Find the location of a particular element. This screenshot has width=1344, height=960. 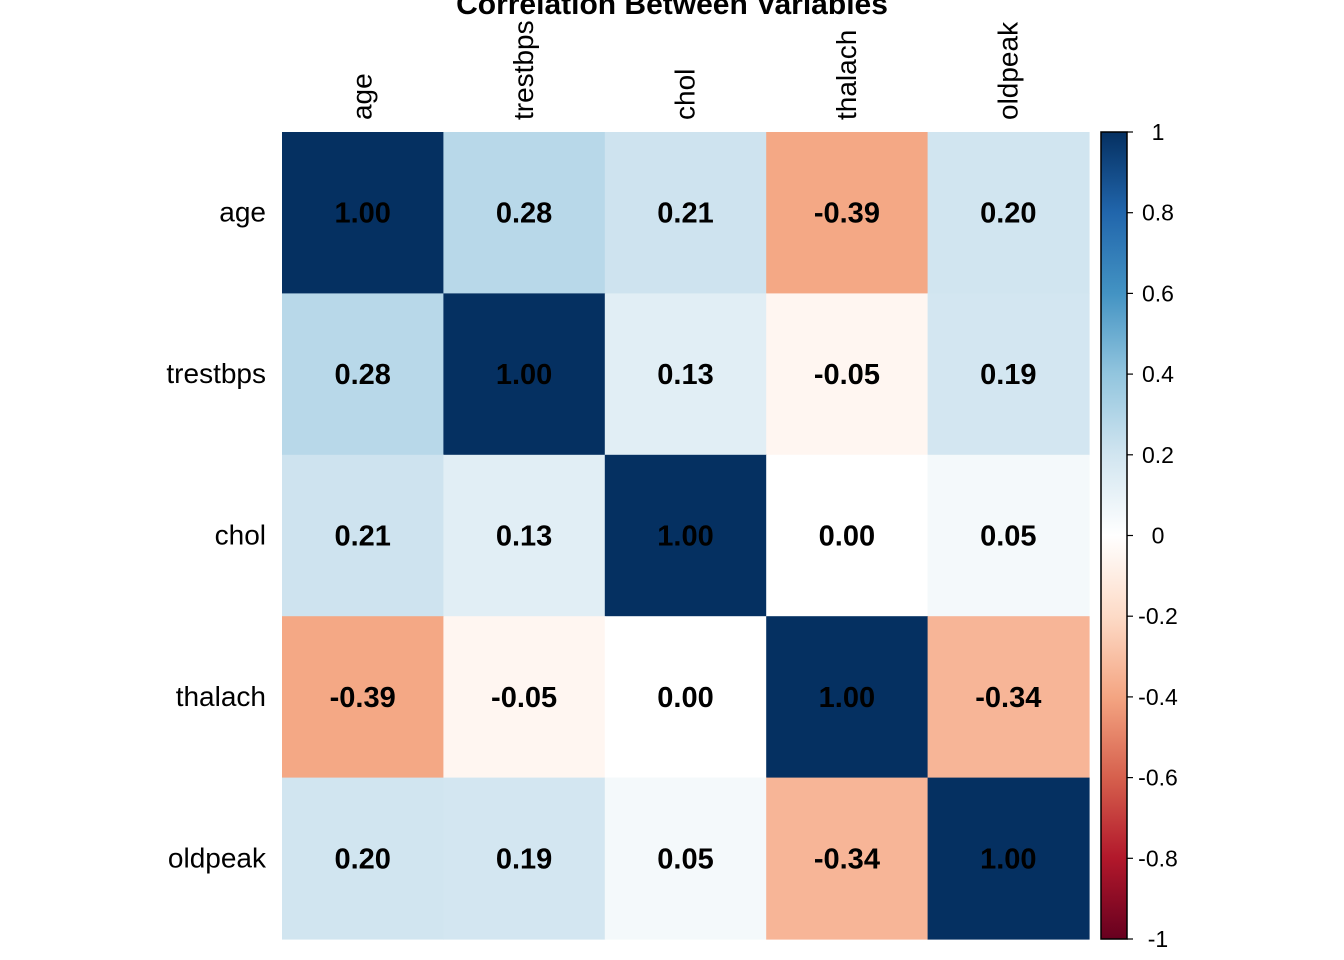

heatmap-cell-trestbps-oldpeak is located at coordinates (1008, 374).